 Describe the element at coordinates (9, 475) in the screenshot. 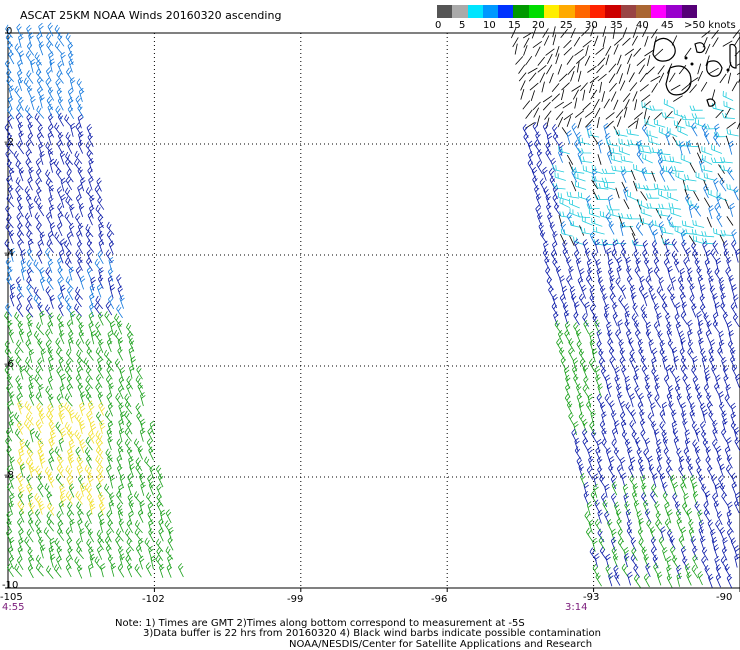

I see `y-tick-label: -8` at that location.